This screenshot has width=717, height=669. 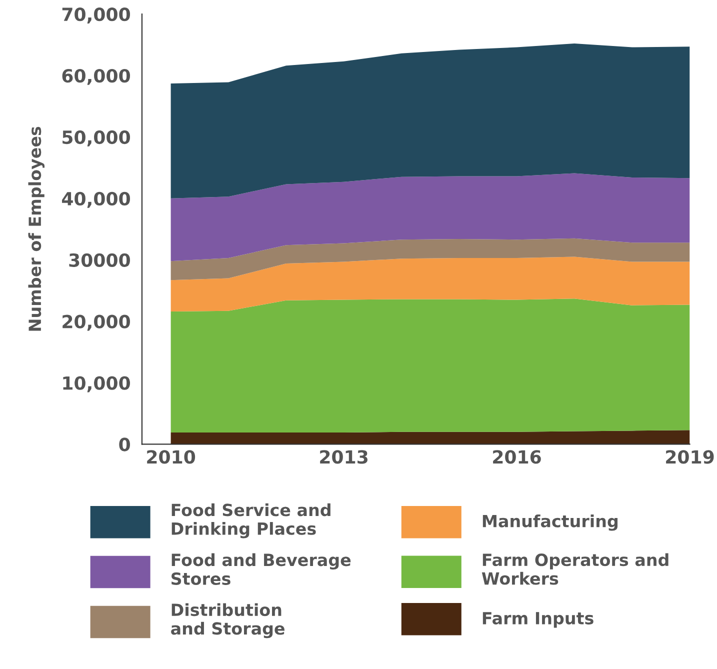 What do you see at coordinates (124, 445) in the screenshot?
I see `y-tick-label: 0` at bounding box center [124, 445].